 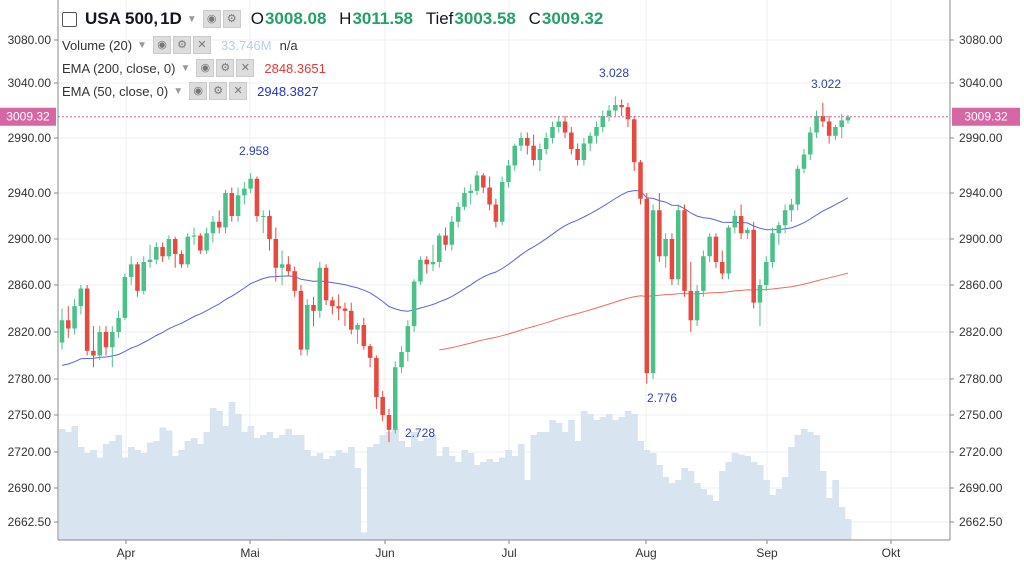 What do you see at coordinates (981, 40) in the screenshot?
I see `y-tick-label-right: 3080.00` at bounding box center [981, 40].